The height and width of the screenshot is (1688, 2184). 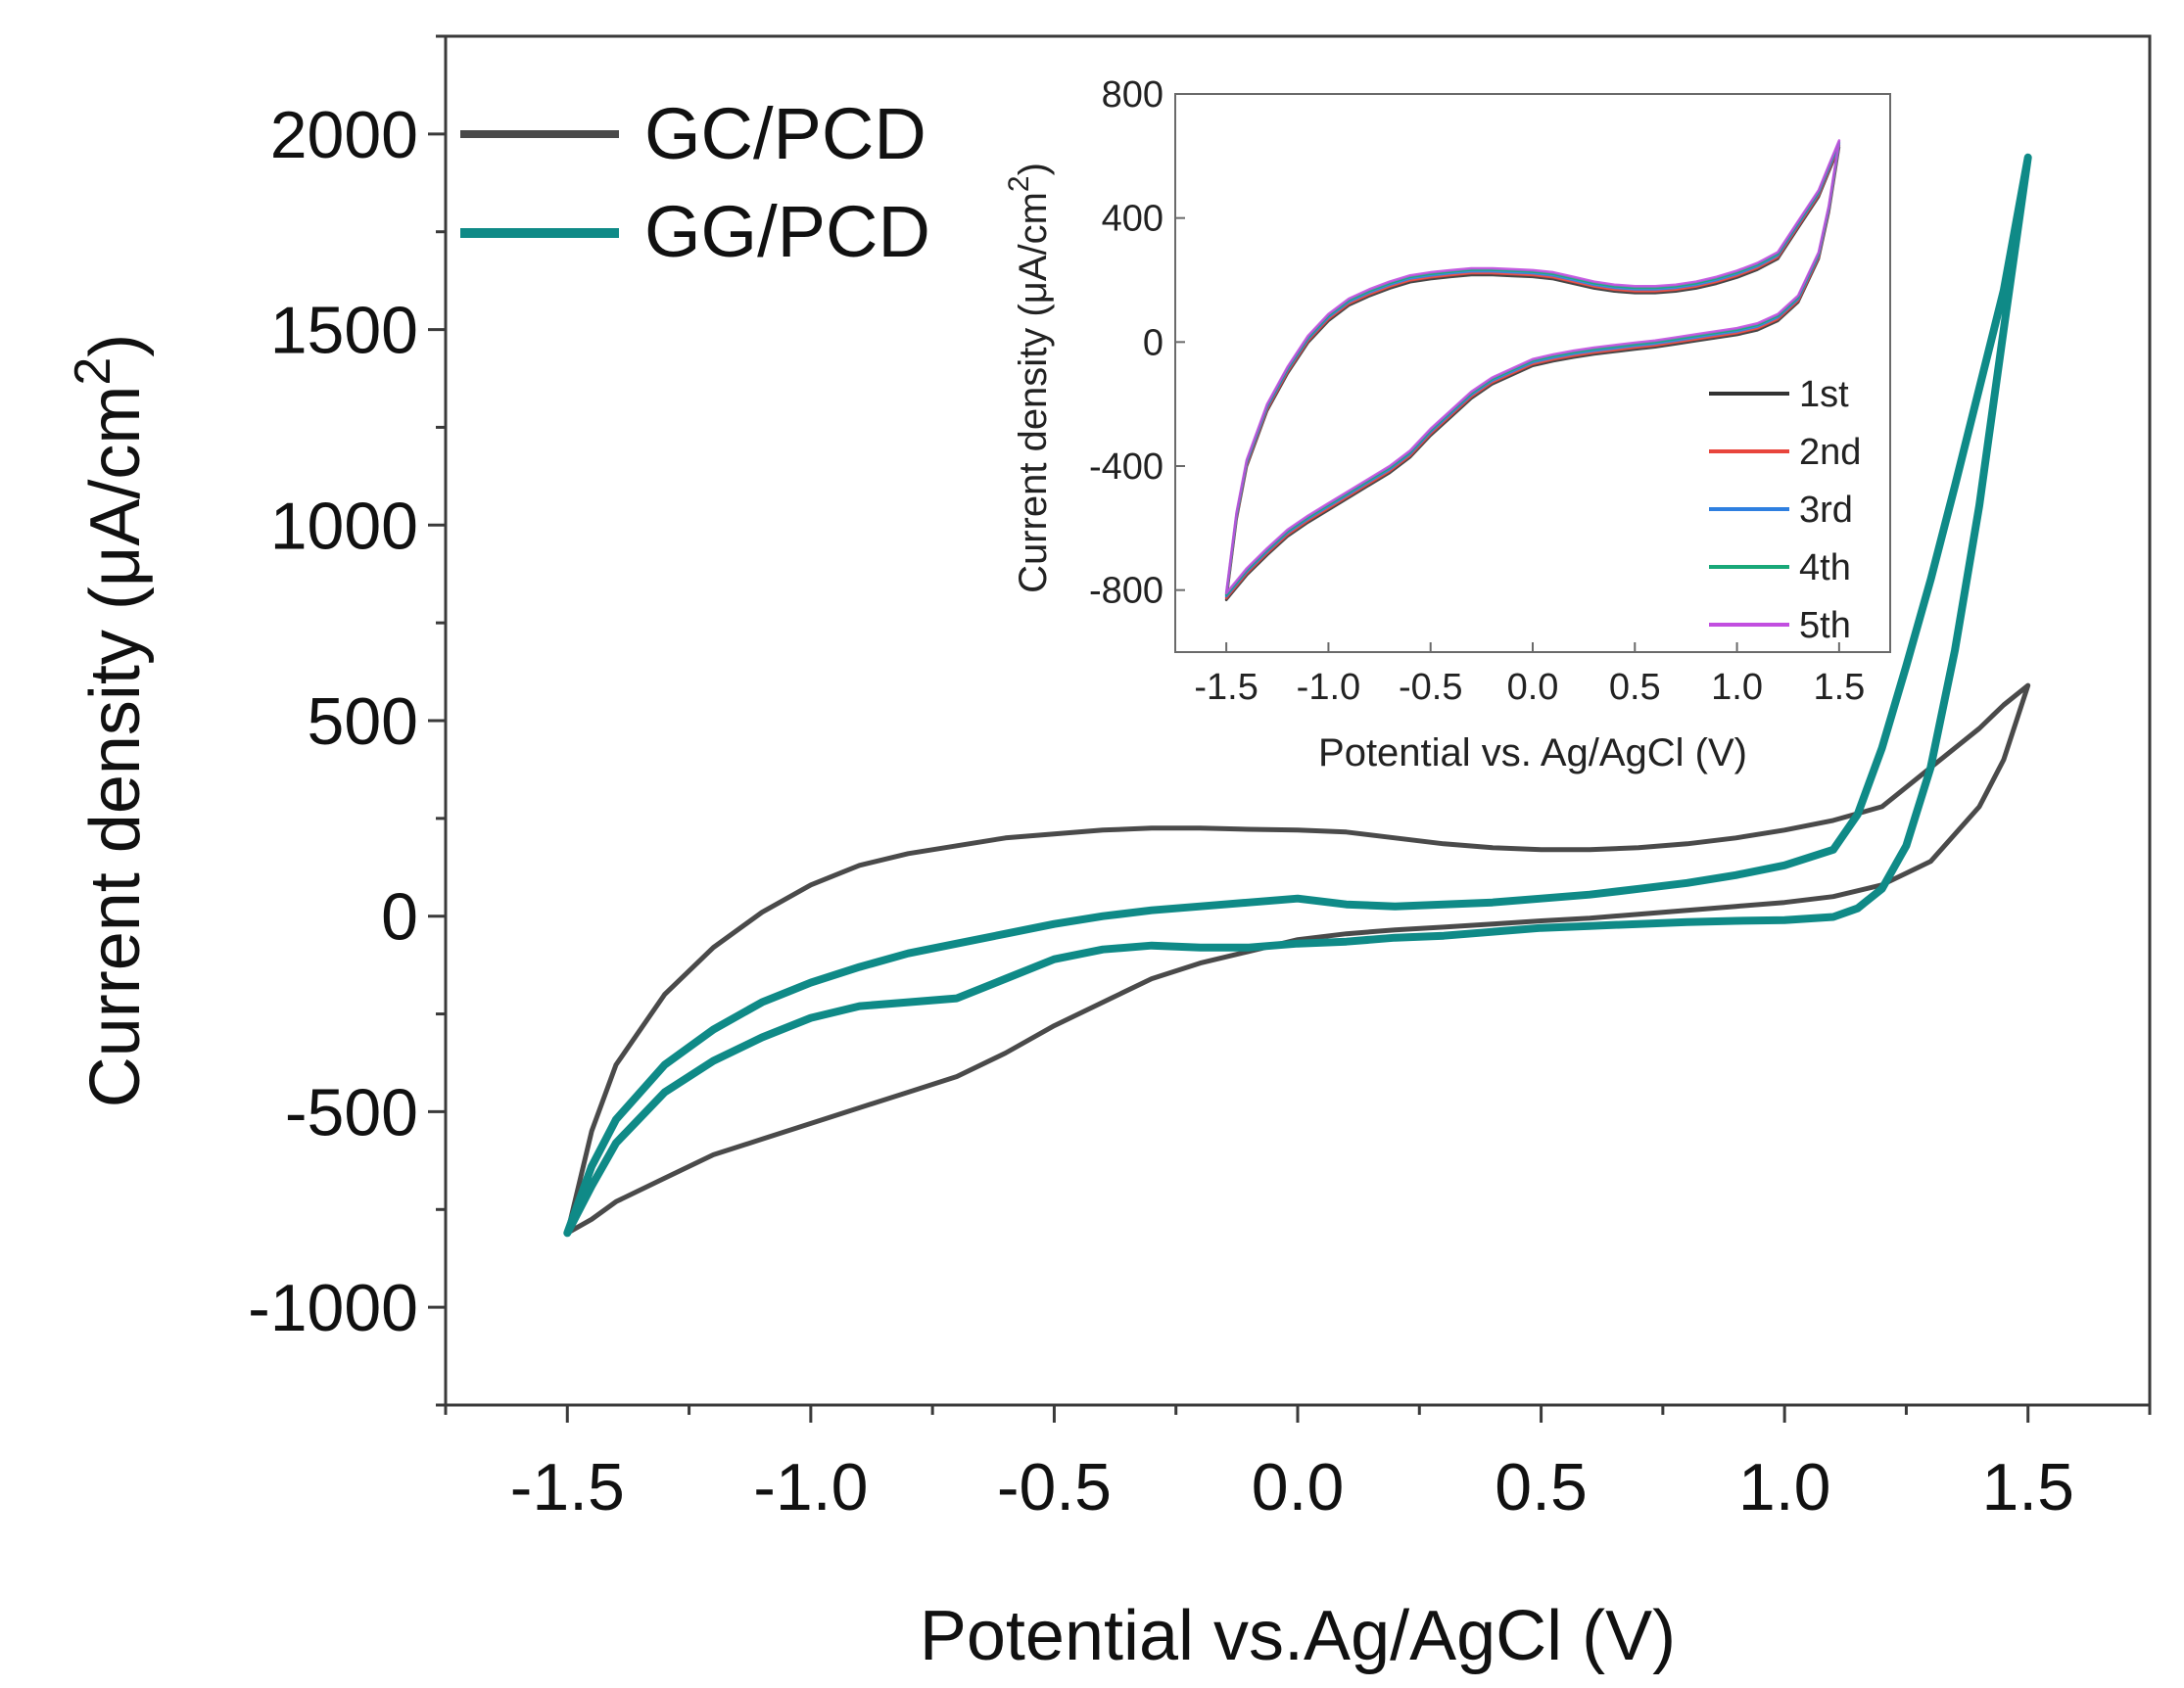 I want to click on main-x-ticks: -1.5 -1.0 -0.5 0.0 0.5 1.0 1.5, so click(x=1298, y=1465).